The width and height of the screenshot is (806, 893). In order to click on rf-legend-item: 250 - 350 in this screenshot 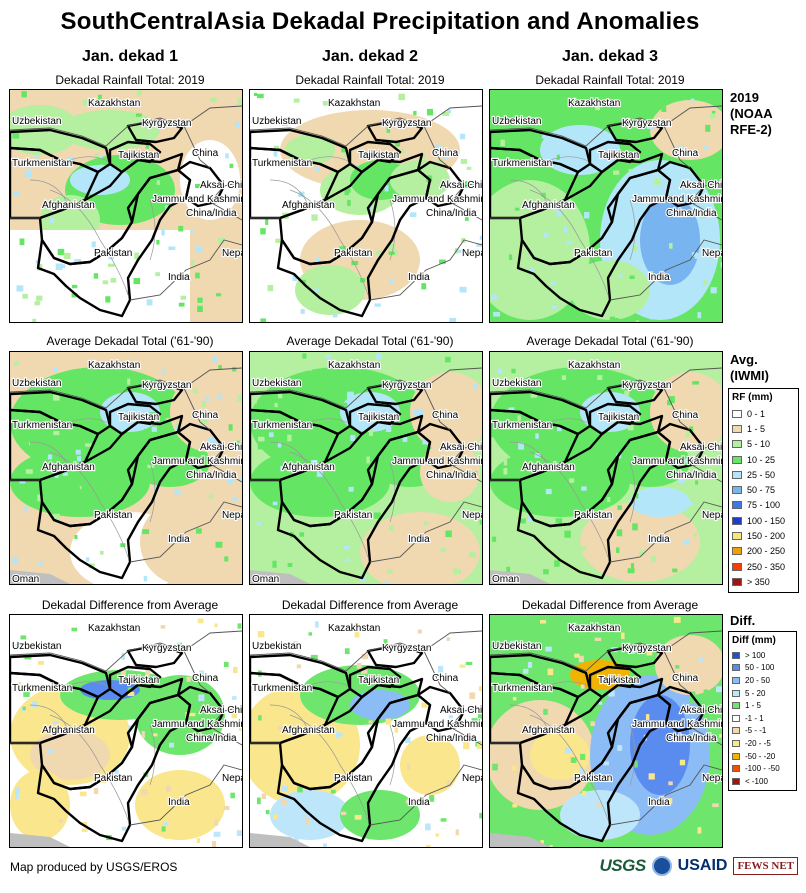, I will do `click(763, 566)`.